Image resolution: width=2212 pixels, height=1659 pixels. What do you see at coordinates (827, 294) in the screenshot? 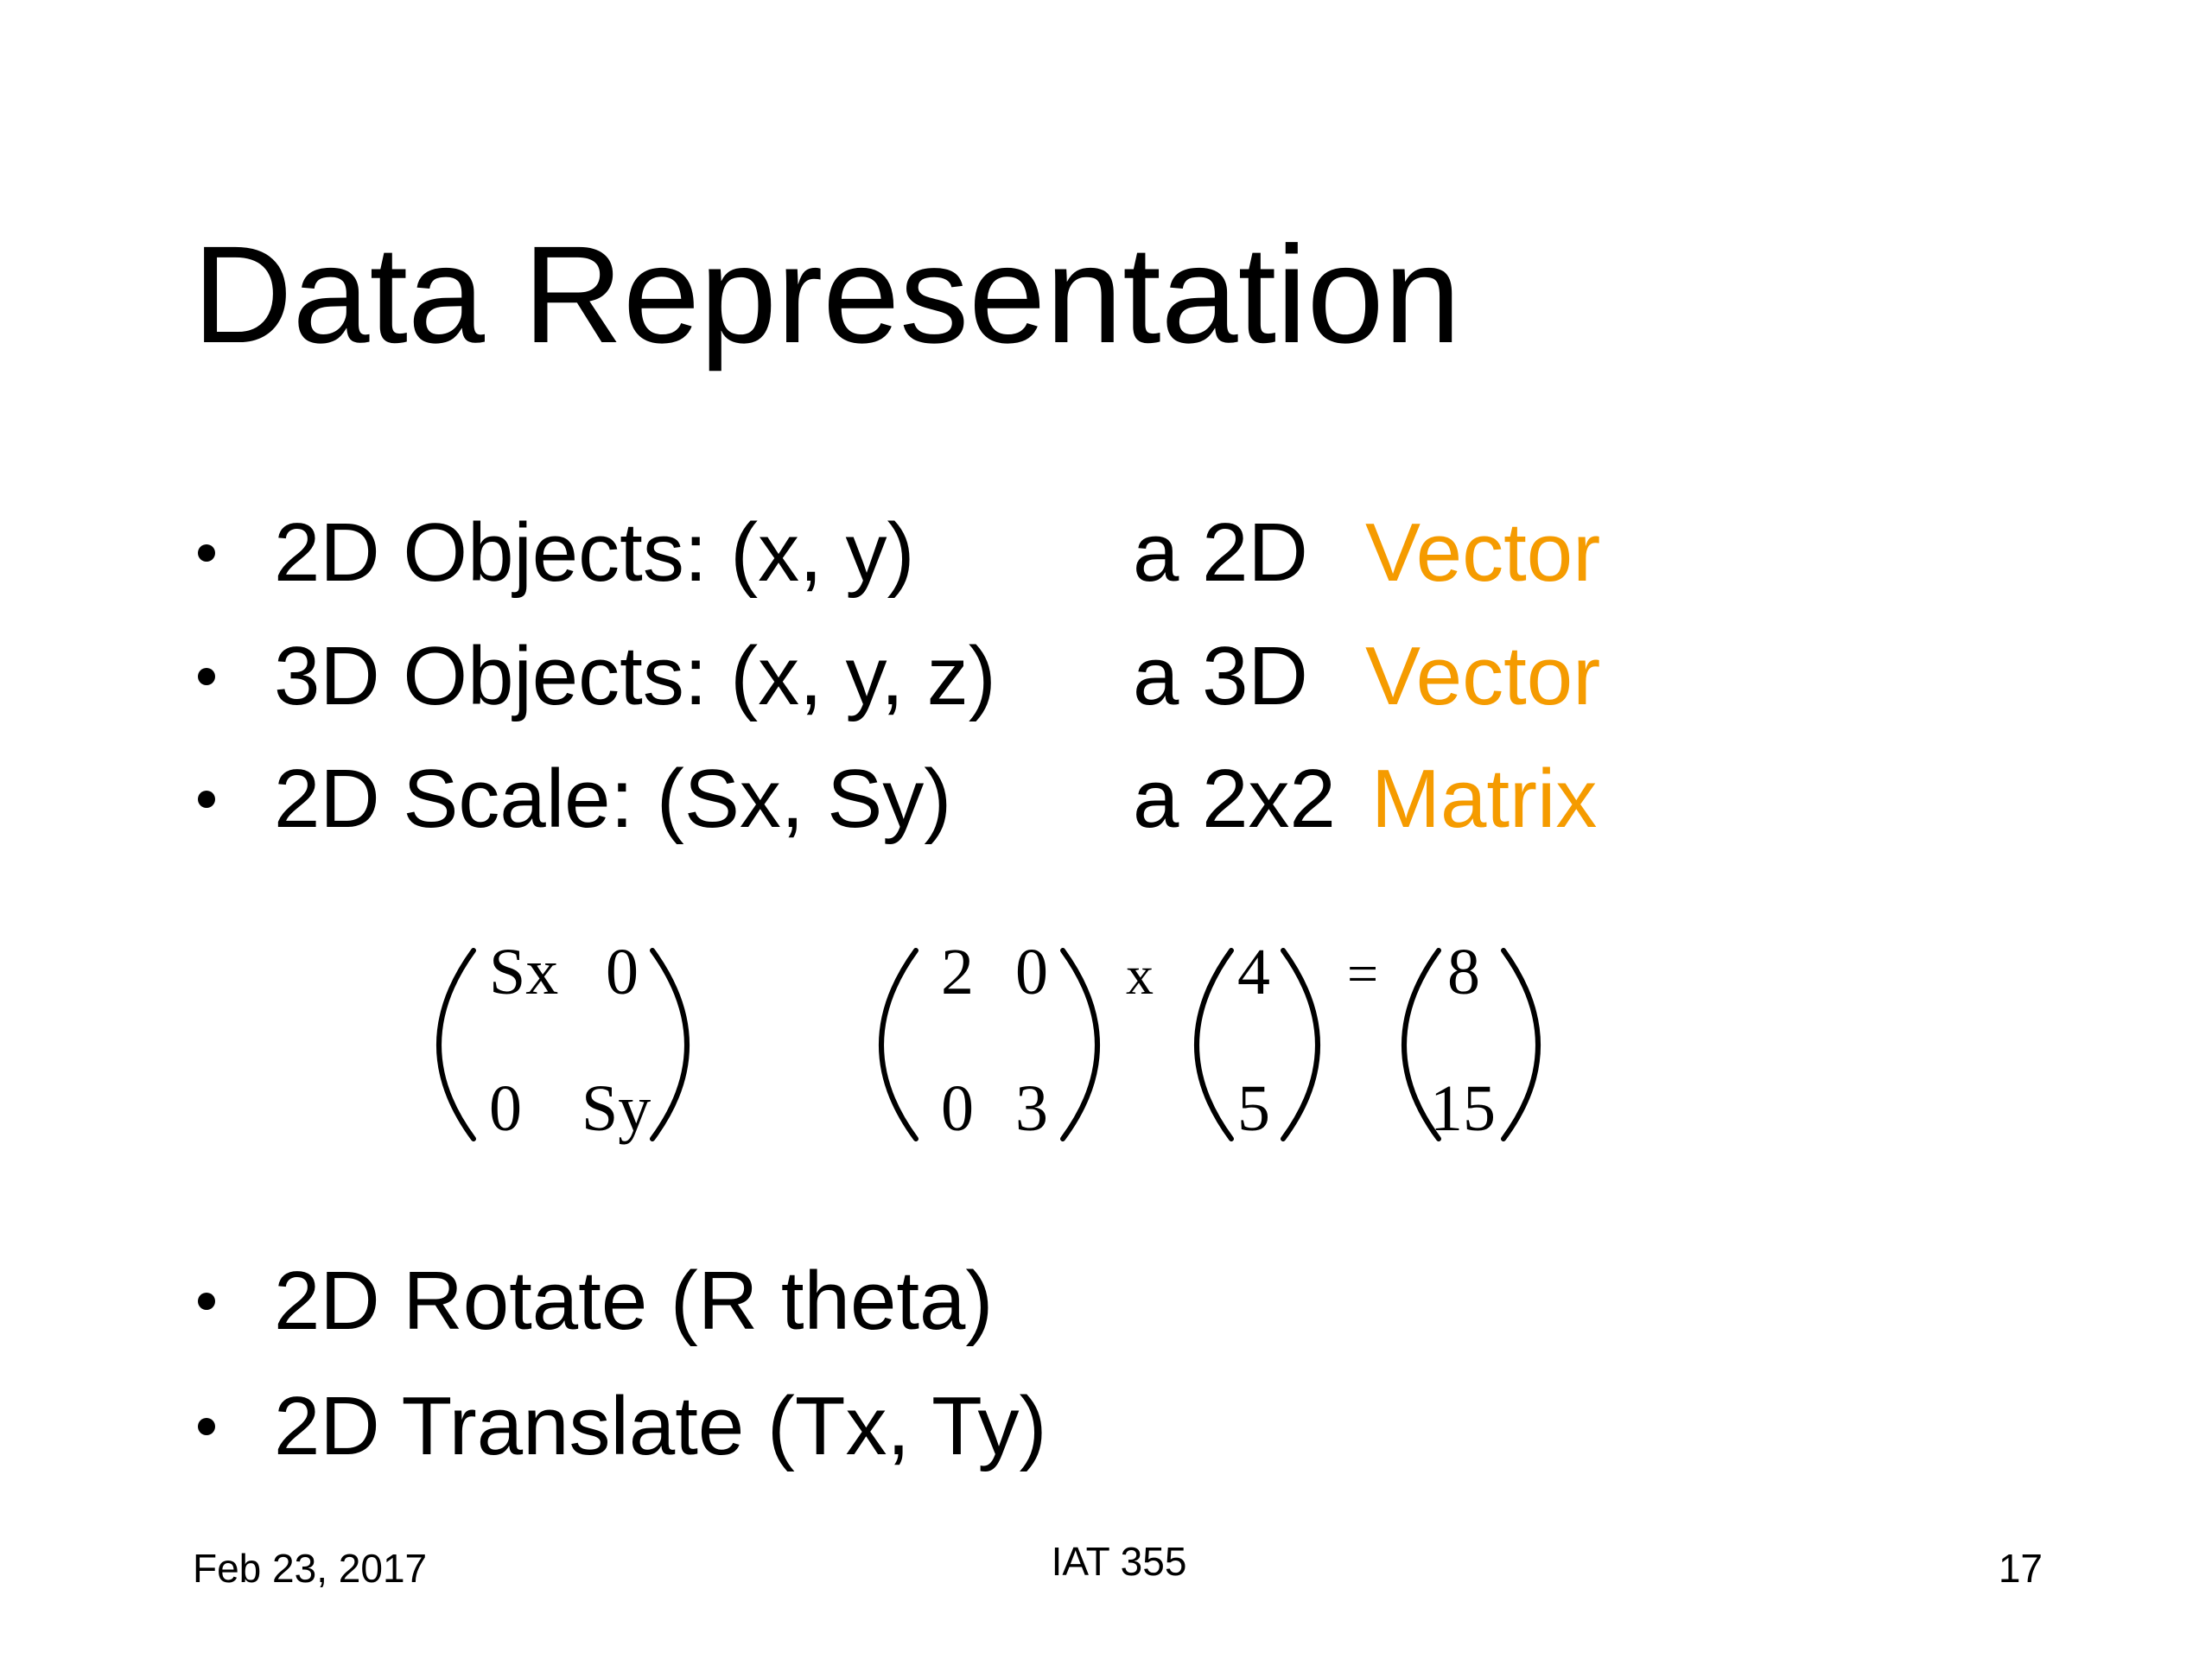
I see `slide-title: Data Representation` at bounding box center [827, 294].